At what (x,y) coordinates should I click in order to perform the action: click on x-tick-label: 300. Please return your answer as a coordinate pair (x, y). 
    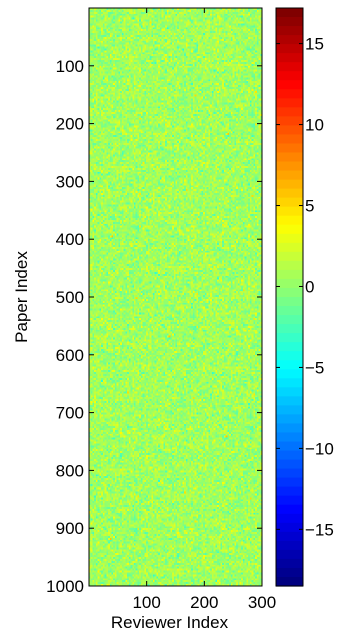
    Looking at the image, I should click on (262, 602).